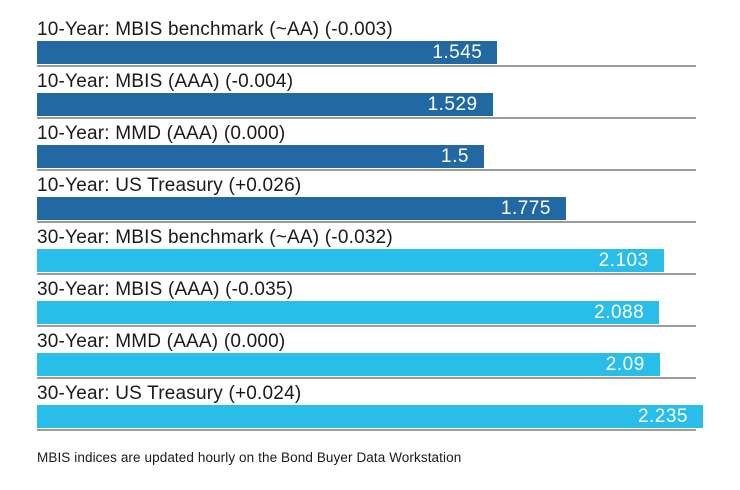  Describe the element at coordinates (215, 29) in the screenshot. I see `bar-category-label: 10-Year: MBIS benchmark (~AA) (-0.003)` at that location.